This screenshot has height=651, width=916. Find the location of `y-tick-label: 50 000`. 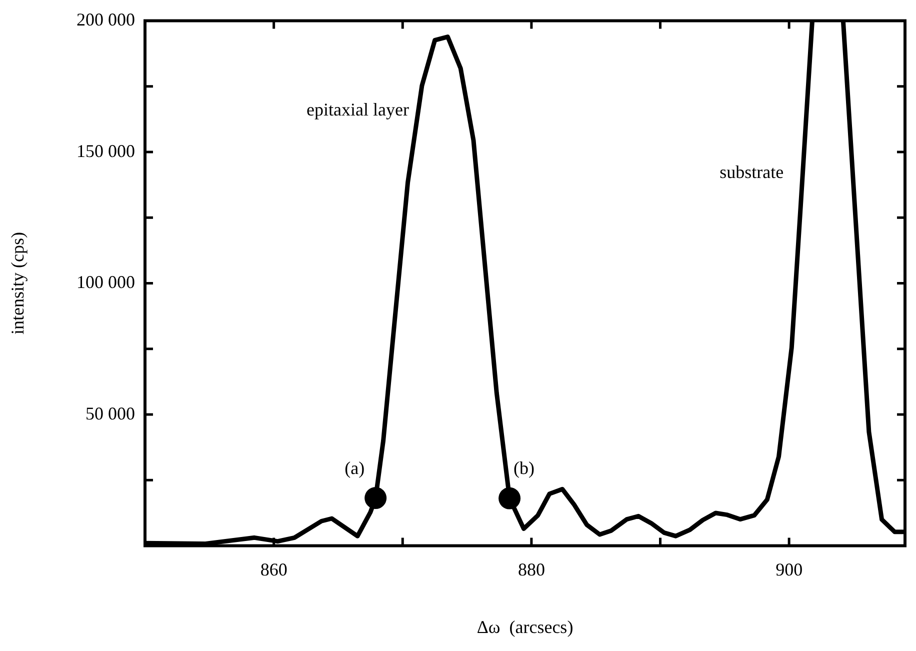

y-tick-label: 50 000 is located at coordinates (110, 413).